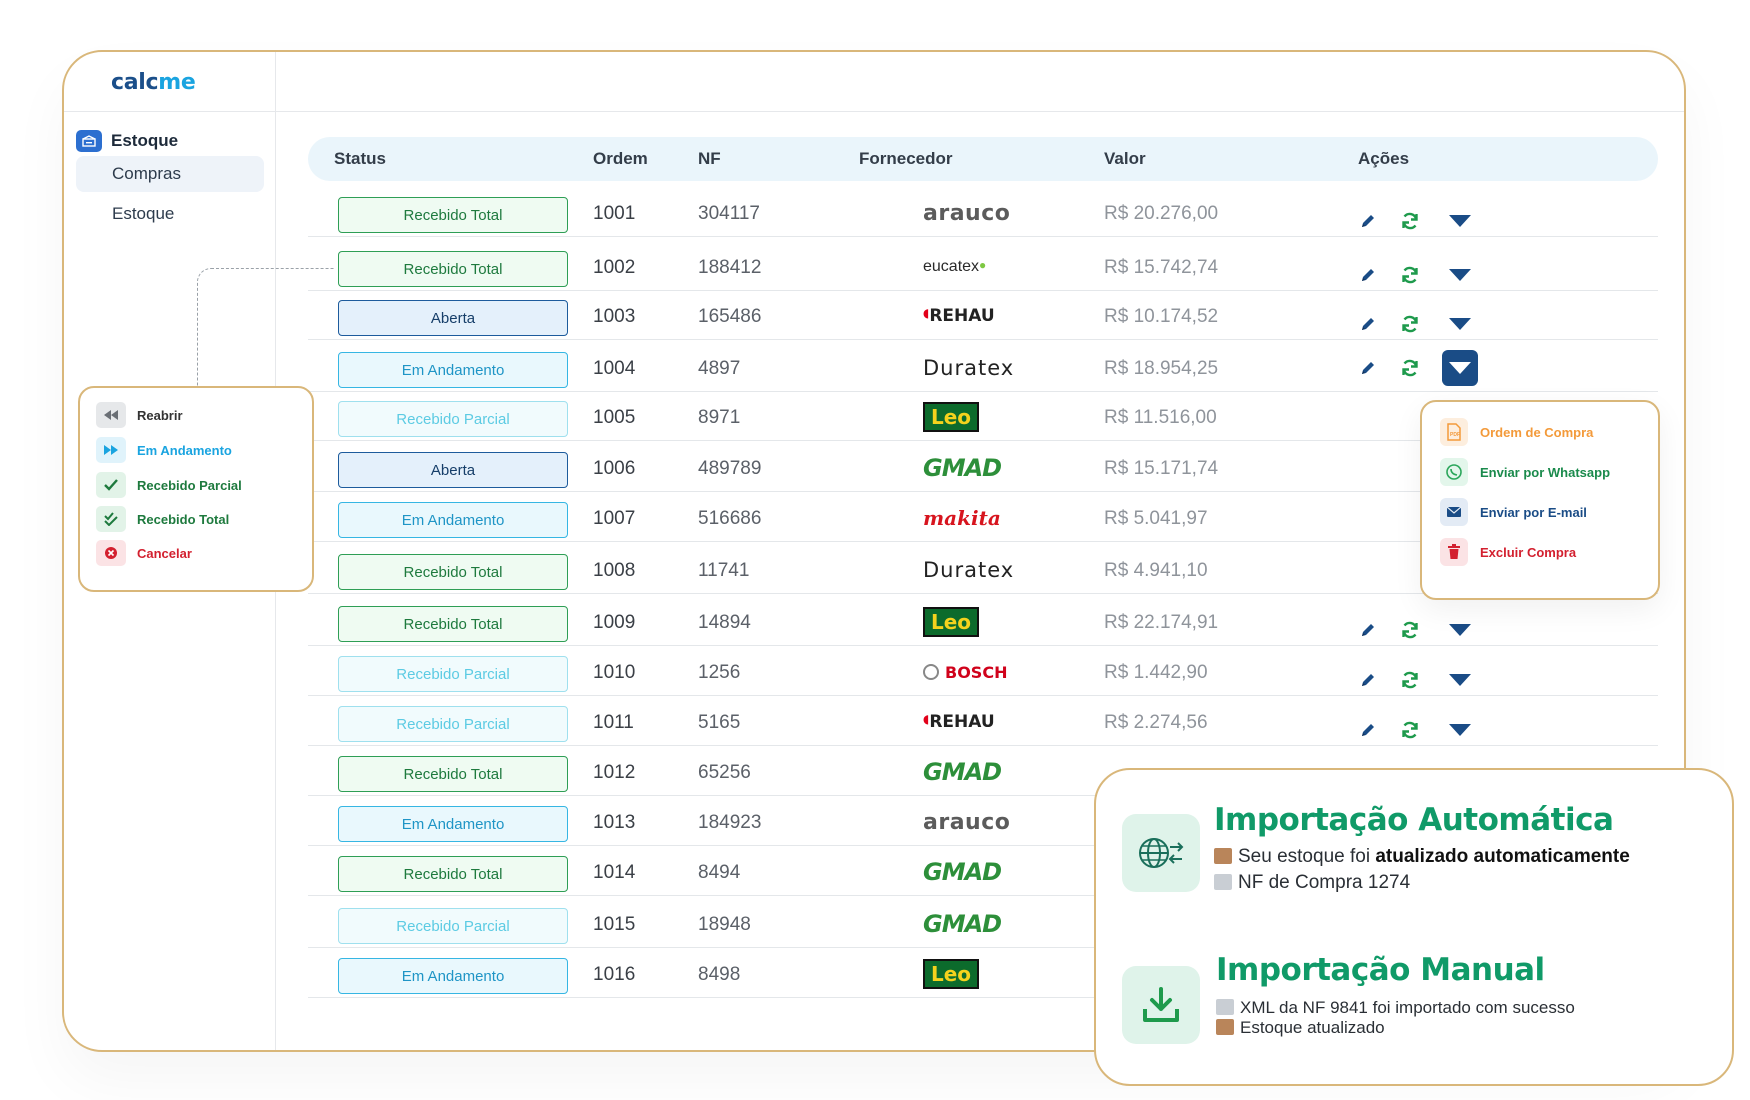 The height and width of the screenshot is (1100, 1750). What do you see at coordinates (1508, 552) in the screenshot?
I see `menu-item-excluir-compra: Excluir Compra` at bounding box center [1508, 552].